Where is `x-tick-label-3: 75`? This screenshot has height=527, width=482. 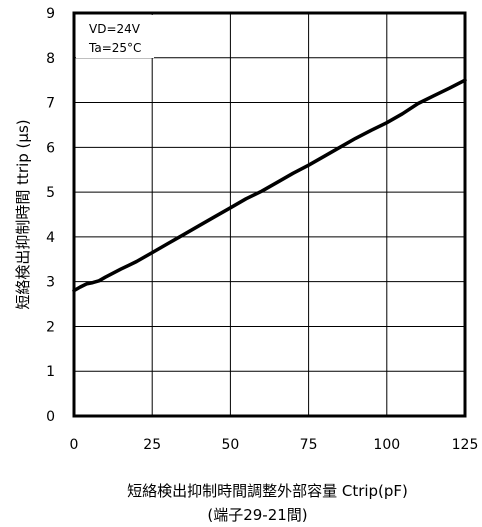
x-tick-label-3: 75 is located at coordinates (309, 445).